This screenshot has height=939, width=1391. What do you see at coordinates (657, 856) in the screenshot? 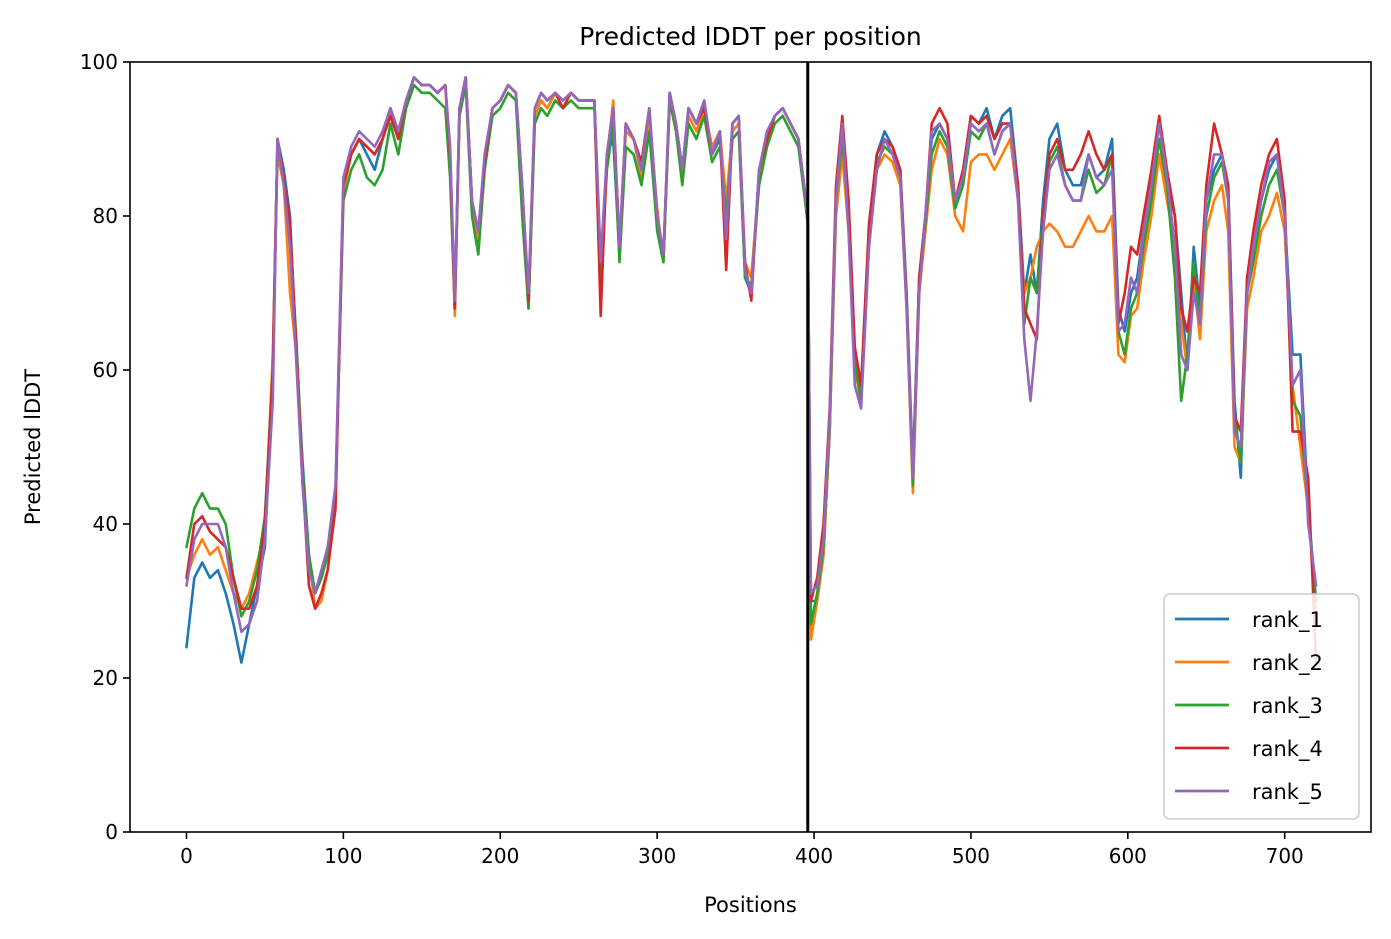
I see `x-tick-label: 300` at bounding box center [657, 856].